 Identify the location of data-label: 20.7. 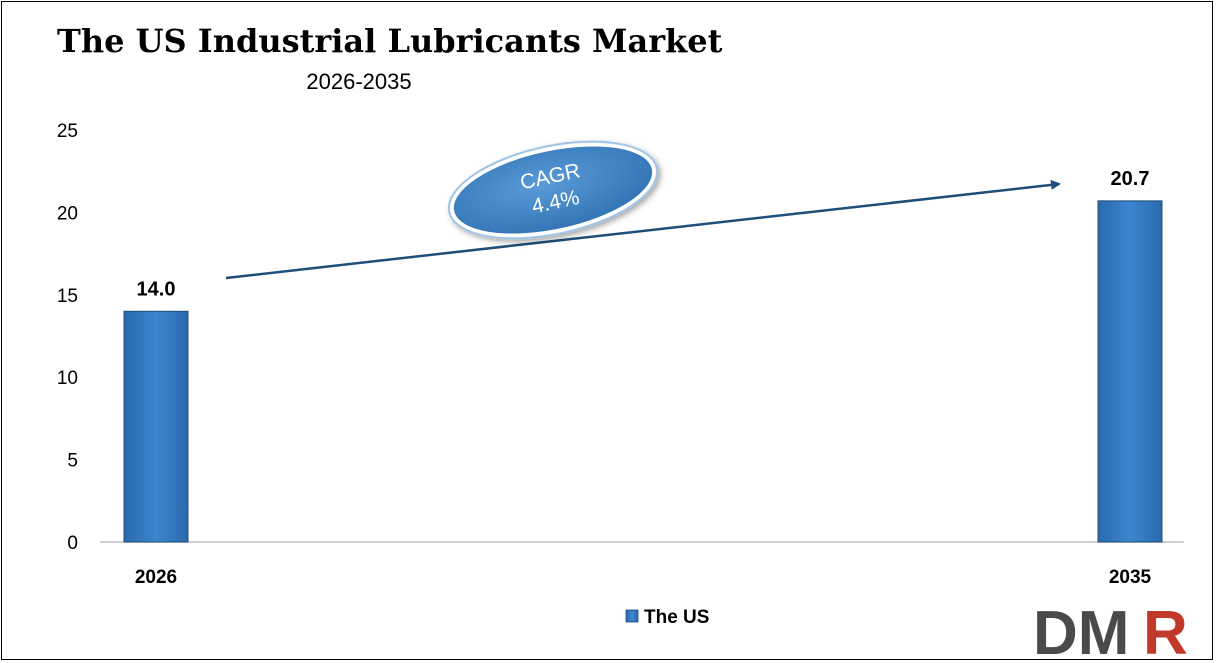
(1130, 179).